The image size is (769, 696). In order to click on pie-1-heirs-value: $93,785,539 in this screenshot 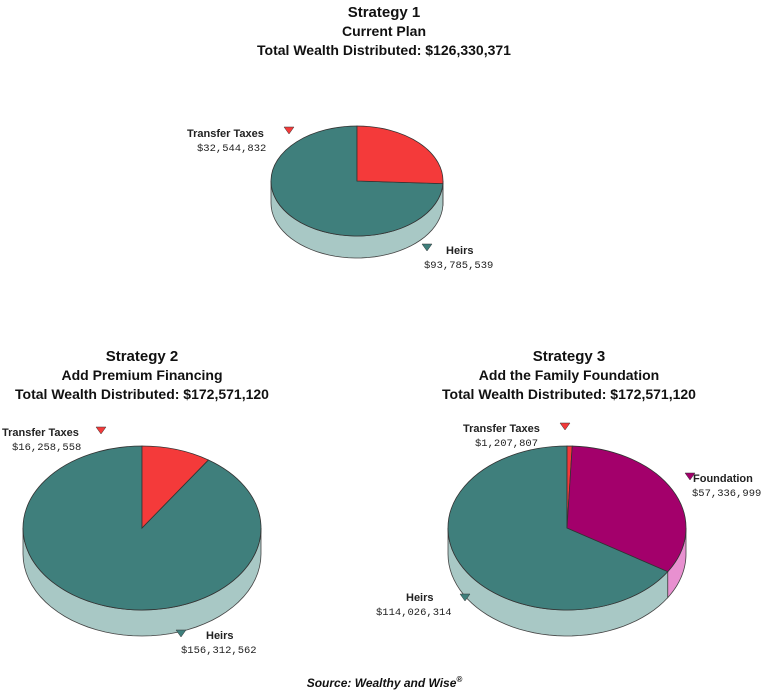, I will do `click(458, 266)`.